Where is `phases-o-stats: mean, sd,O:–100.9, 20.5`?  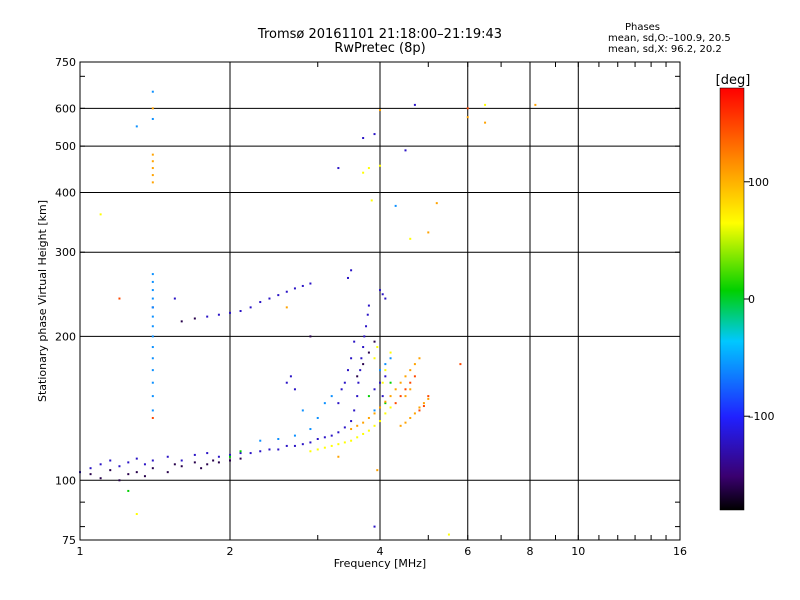
phases-o-stats: mean, sd,O:–100.9, 20.5 is located at coordinates (669, 38).